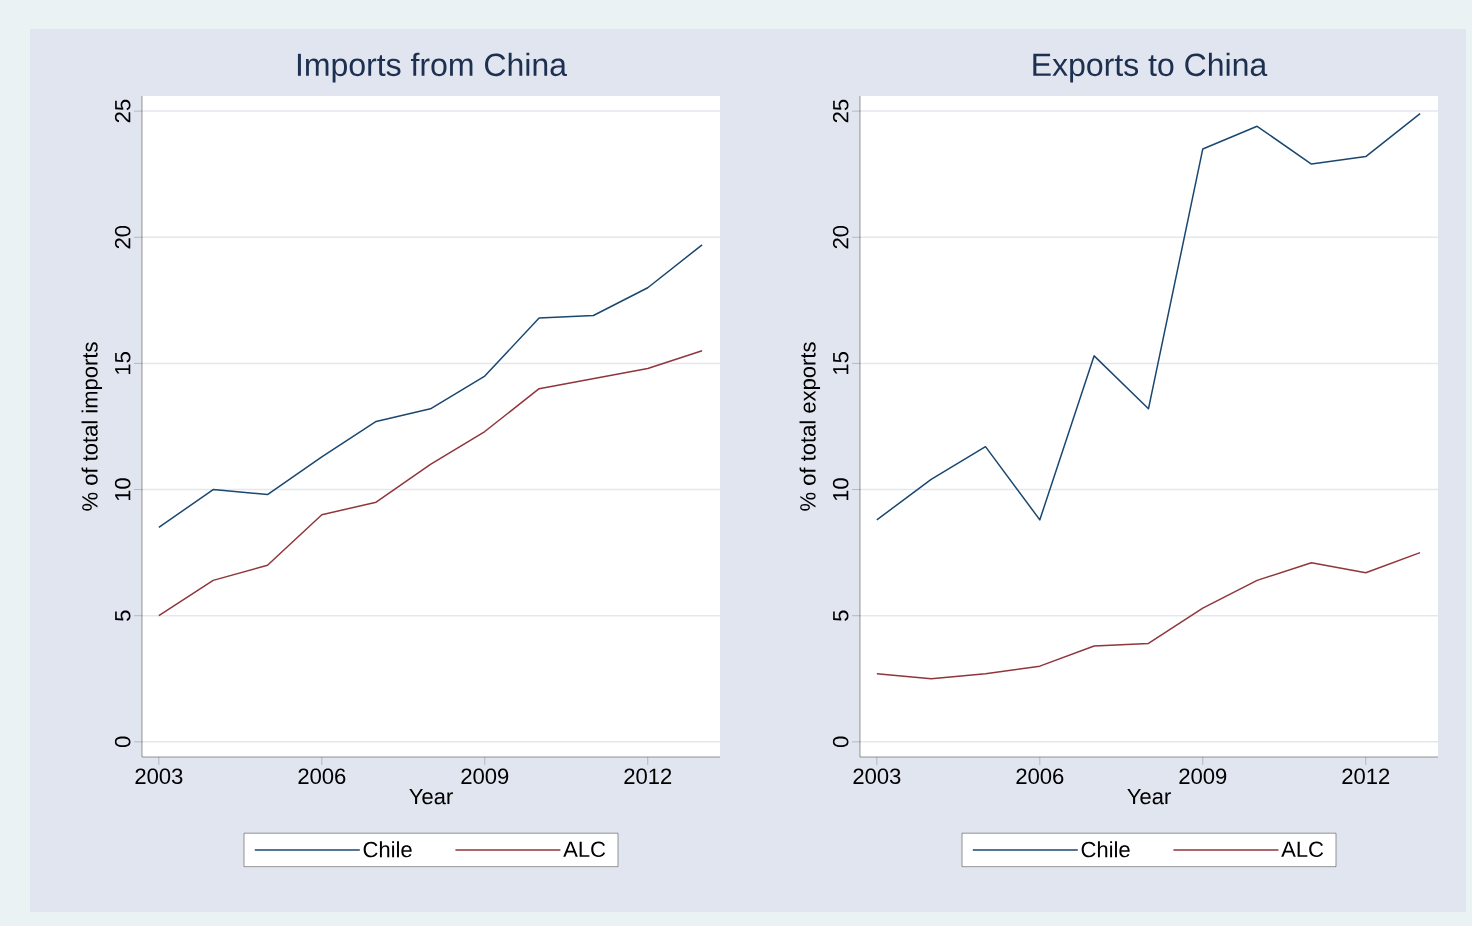 This screenshot has height=926, width=1472. What do you see at coordinates (810, 426) in the screenshot?
I see `y-axis-title: % of total exports` at bounding box center [810, 426].